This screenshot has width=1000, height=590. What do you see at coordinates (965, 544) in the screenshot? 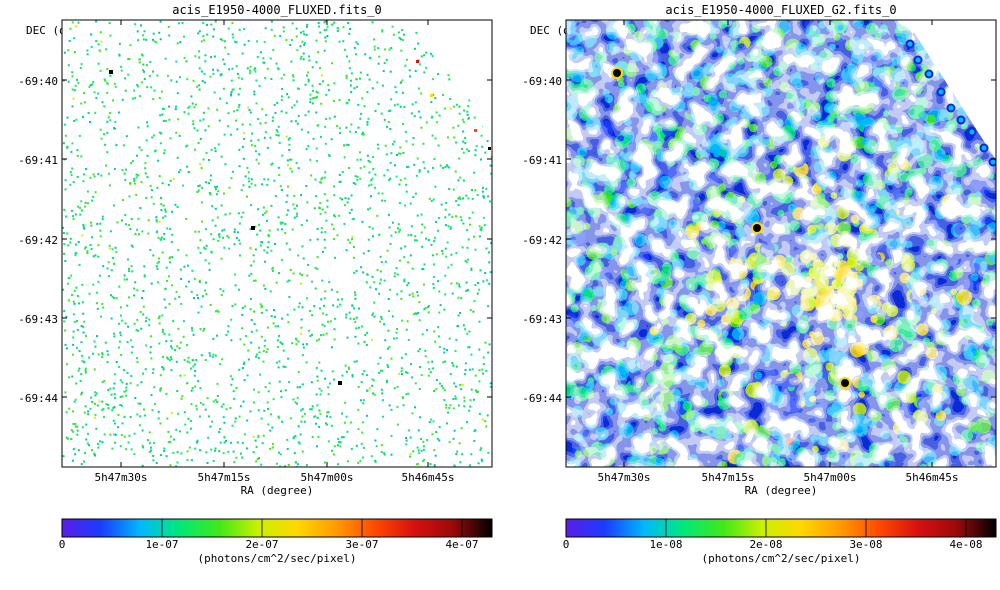
I see `right-colorbar-tick-label: 4e-08` at bounding box center [965, 544].